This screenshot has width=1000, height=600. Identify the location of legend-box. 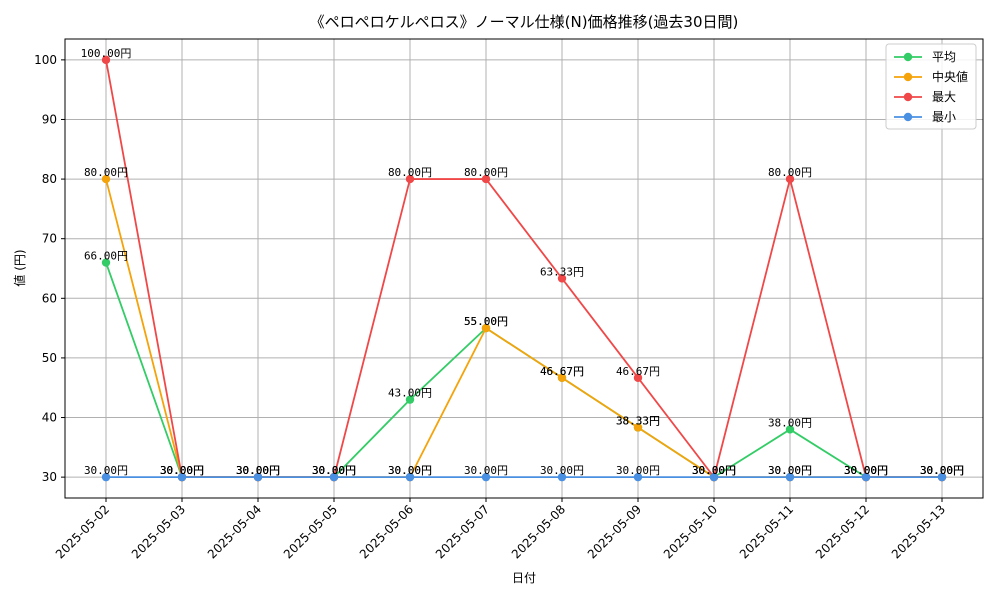
(931, 86).